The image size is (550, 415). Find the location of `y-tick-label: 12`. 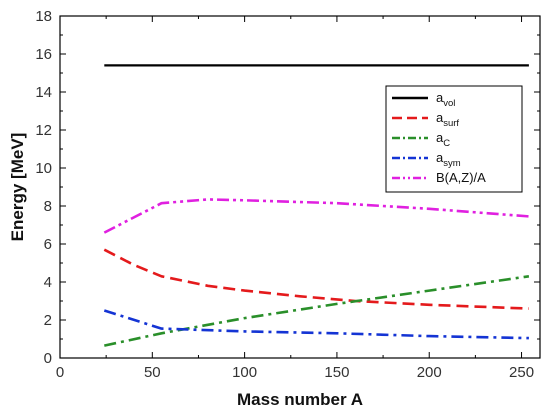

y-tick-label: 12 is located at coordinates (43, 130).